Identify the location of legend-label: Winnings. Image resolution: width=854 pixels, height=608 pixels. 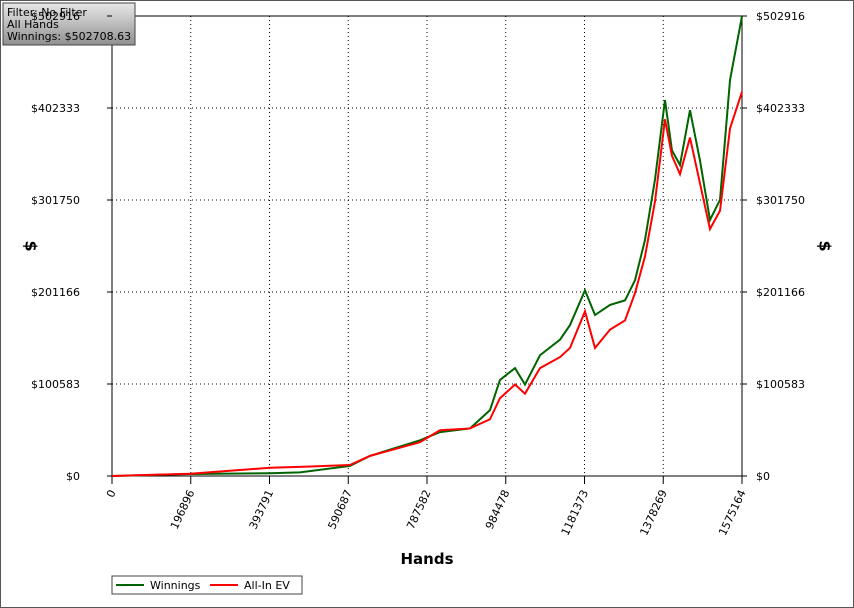
(175, 585).